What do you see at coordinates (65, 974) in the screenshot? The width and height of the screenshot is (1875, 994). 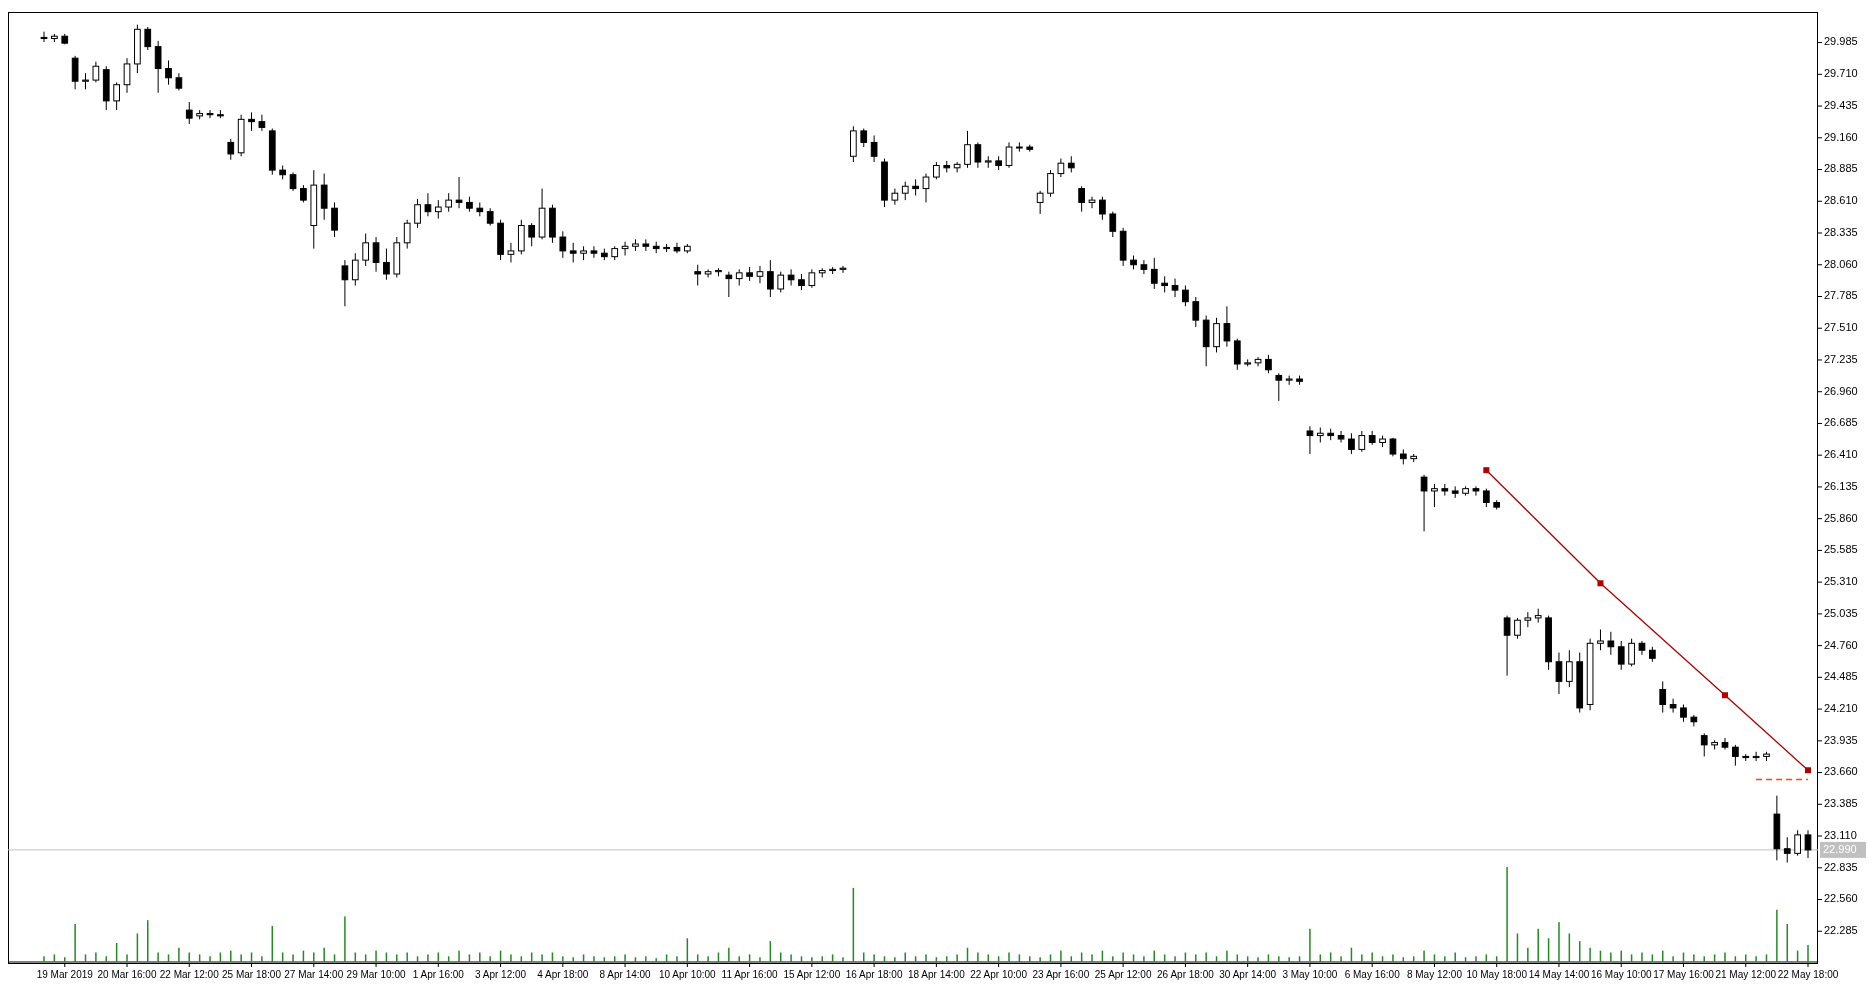 I see `x-tick-label: 19 Mar 2019` at bounding box center [65, 974].